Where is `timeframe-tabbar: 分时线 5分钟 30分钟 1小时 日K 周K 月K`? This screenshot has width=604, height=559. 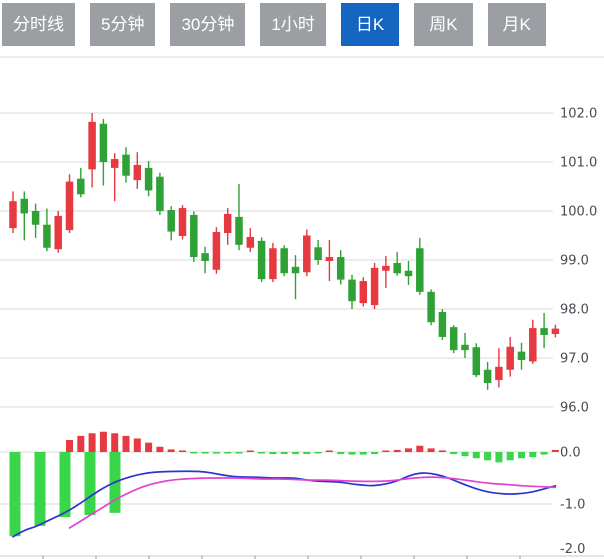
timeframe-tabbar: 分时线 5分钟 30分钟 1小时 日K 周K 月K is located at coordinates (274, 24).